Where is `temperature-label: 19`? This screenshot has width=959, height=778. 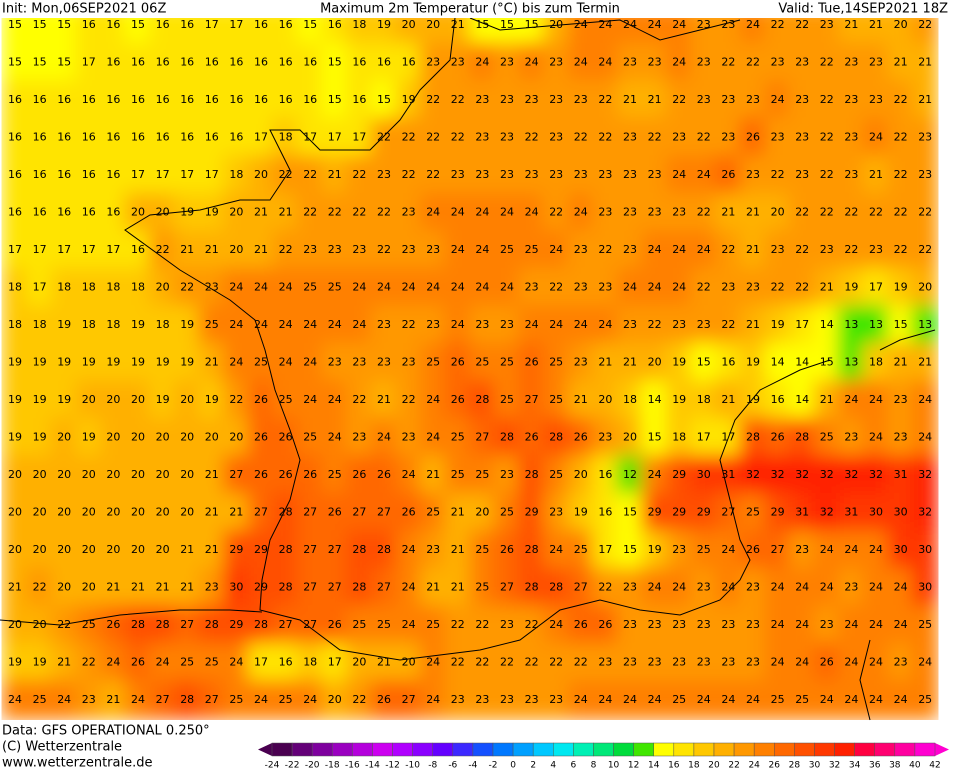
temperature-label: 19 is located at coordinates (64, 399).